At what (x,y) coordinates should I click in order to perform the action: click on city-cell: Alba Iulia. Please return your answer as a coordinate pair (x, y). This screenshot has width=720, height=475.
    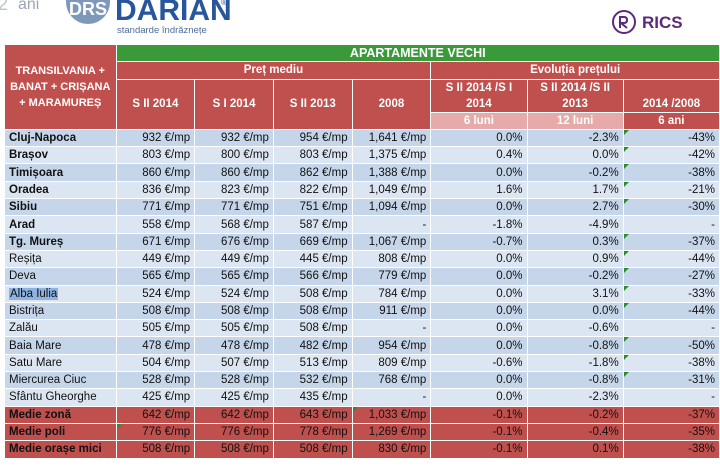
    Looking at the image, I should click on (60, 293).